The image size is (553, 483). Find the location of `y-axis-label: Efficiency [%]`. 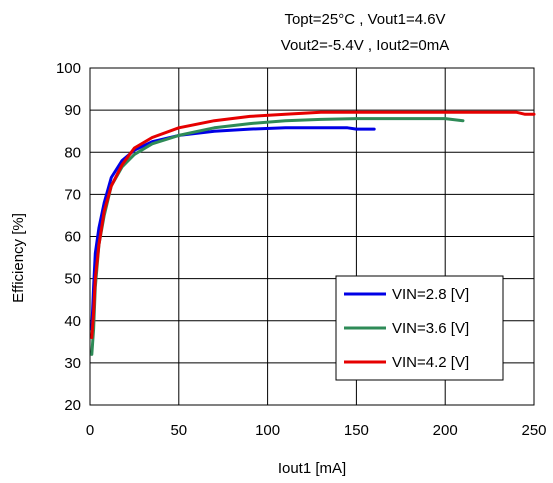

y-axis-label: Efficiency [%] is located at coordinates (18, 258).